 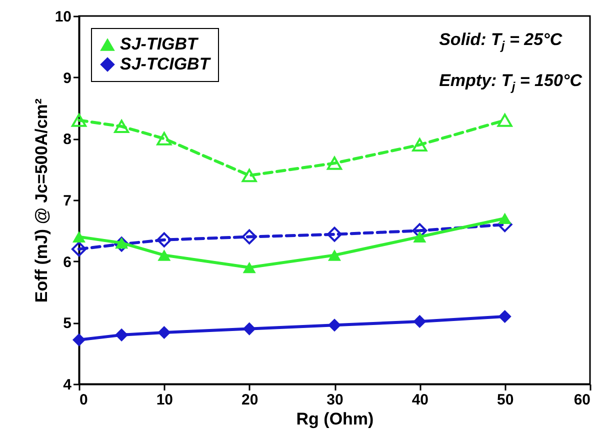 What do you see at coordinates (166, 64) in the screenshot?
I see `legend-label: SJ-TCIGBT` at bounding box center [166, 64].